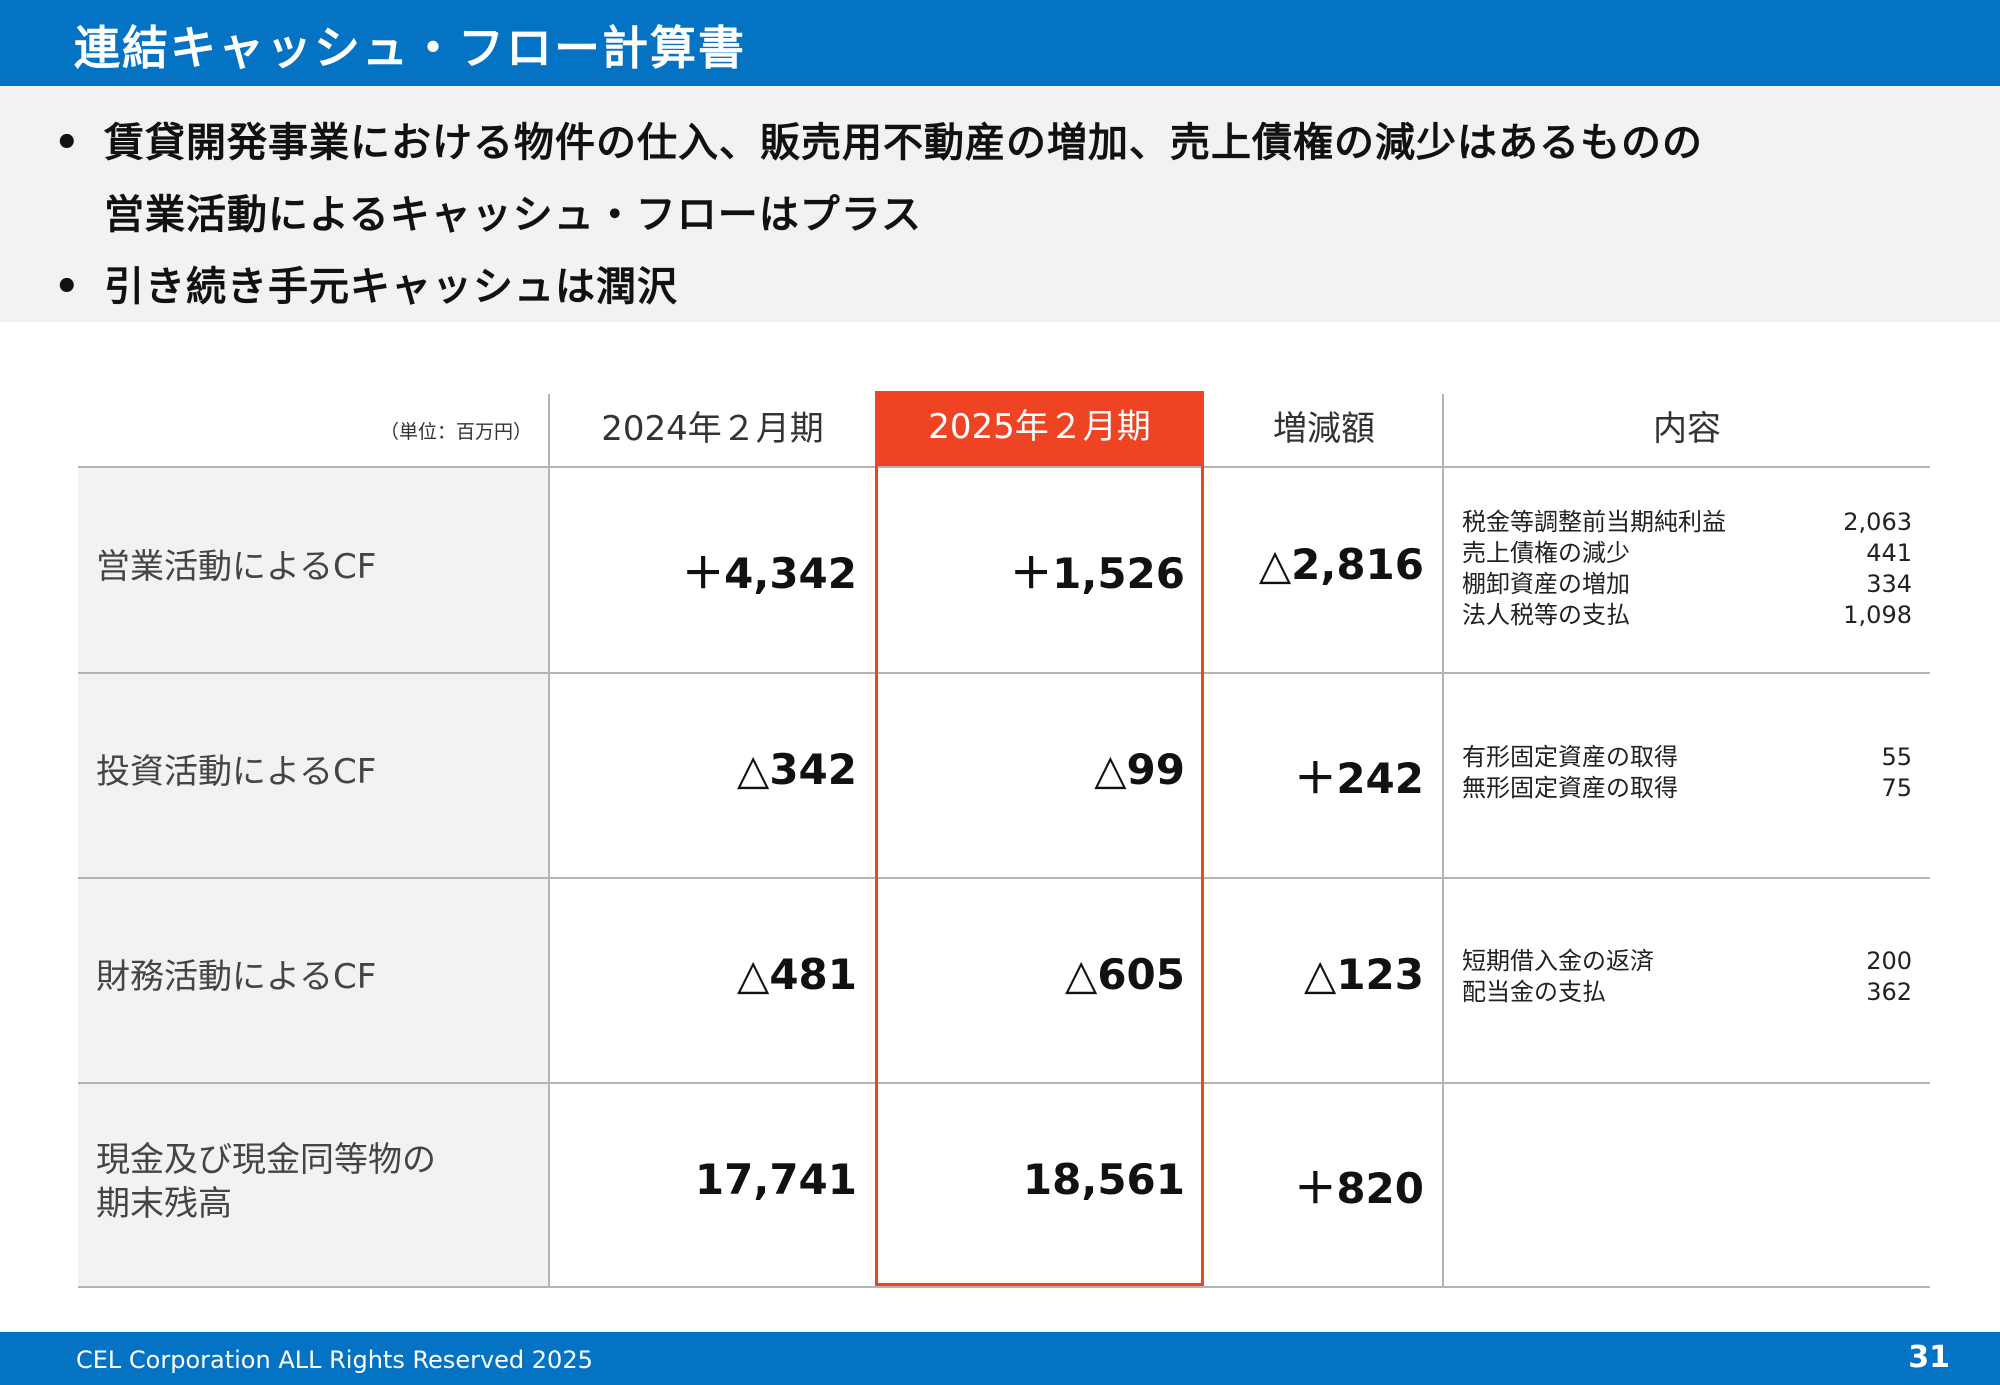 This screenshot has width=2000, height=1385. I want to click on row-label-financing-cf: 財務活動によるCF, so click(236, 977).